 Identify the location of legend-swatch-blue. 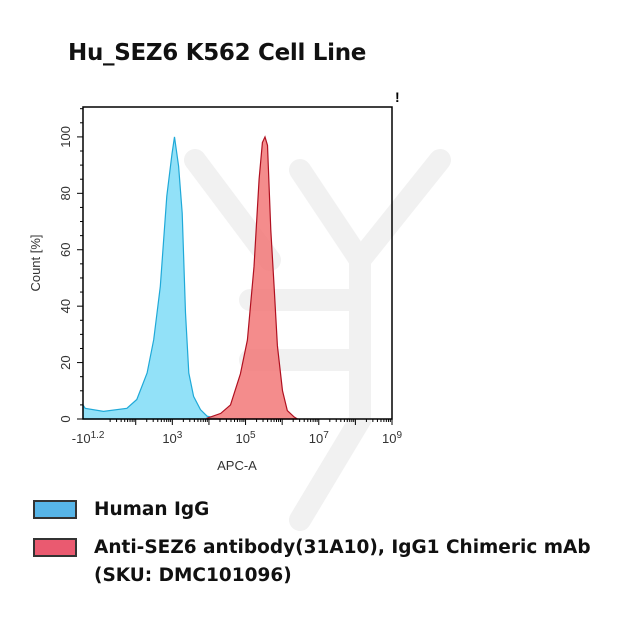
(55, 509).